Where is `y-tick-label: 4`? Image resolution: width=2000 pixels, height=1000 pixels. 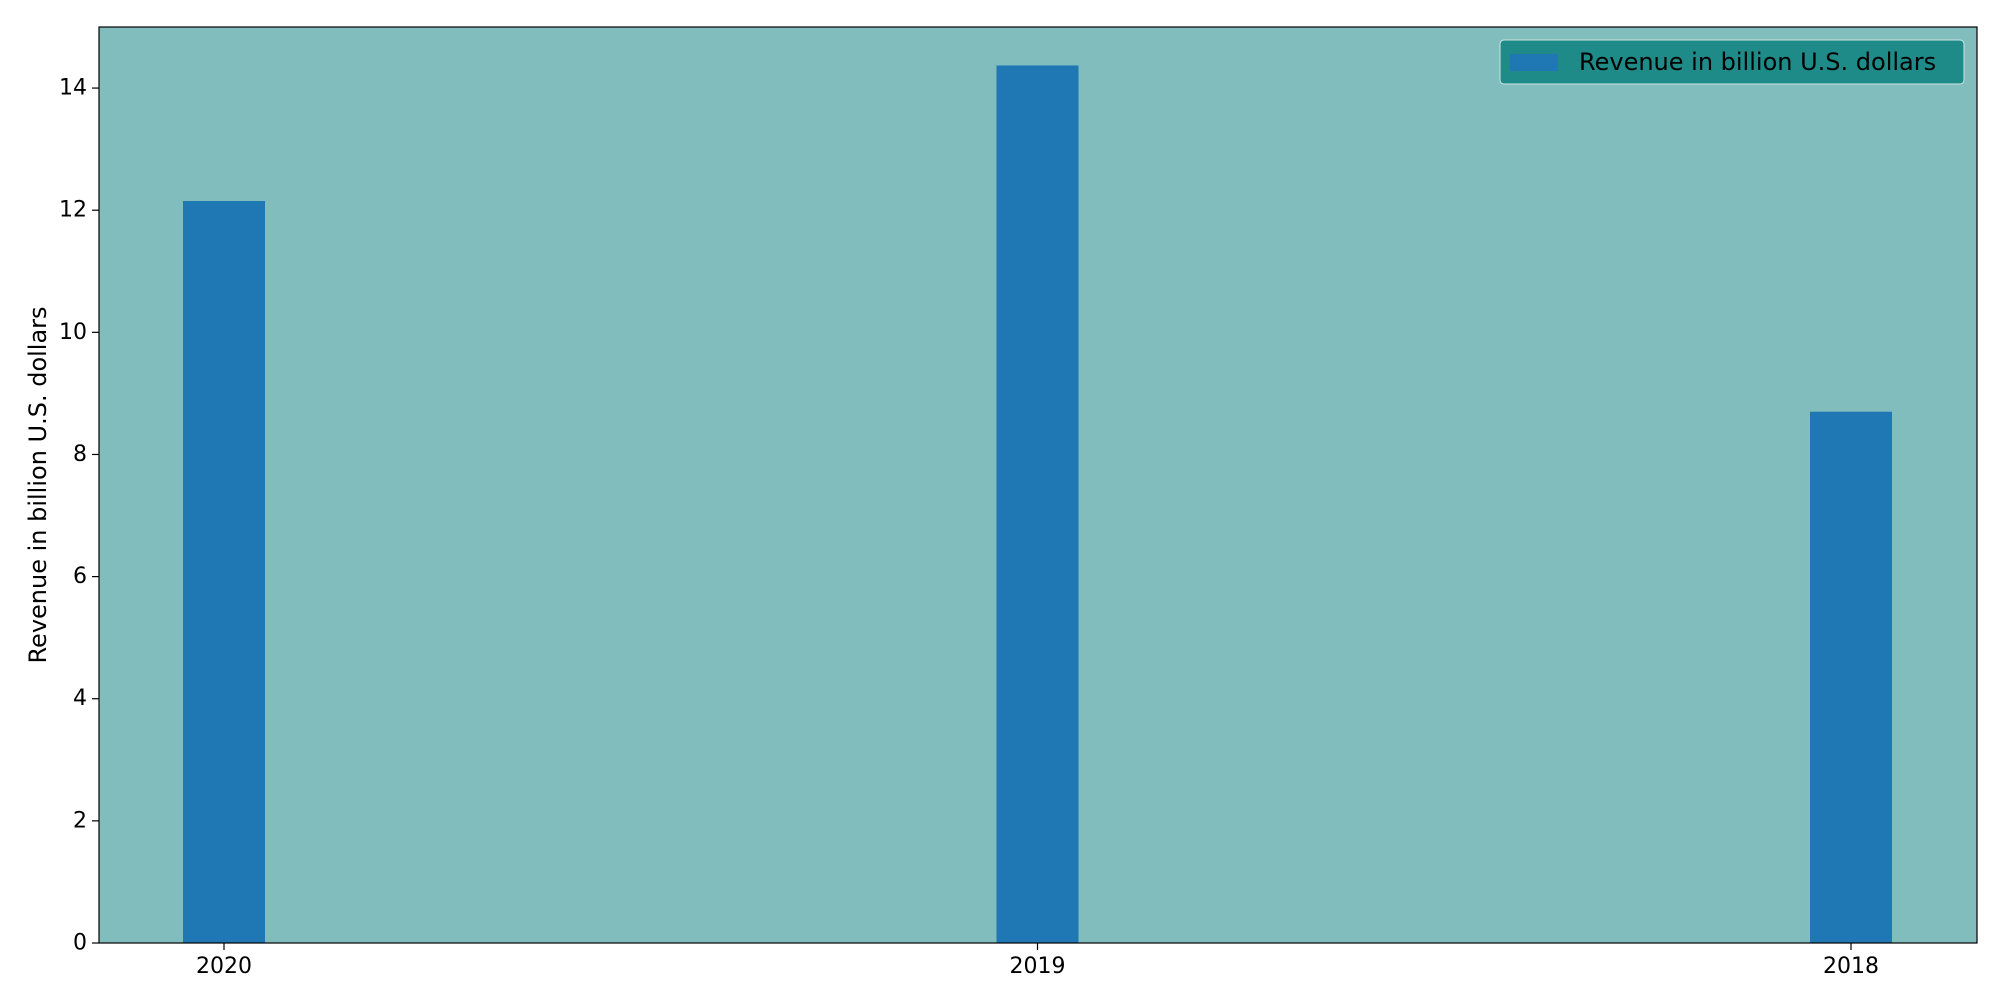 y-tick-label: 4 is located at coordinates (80, 698).